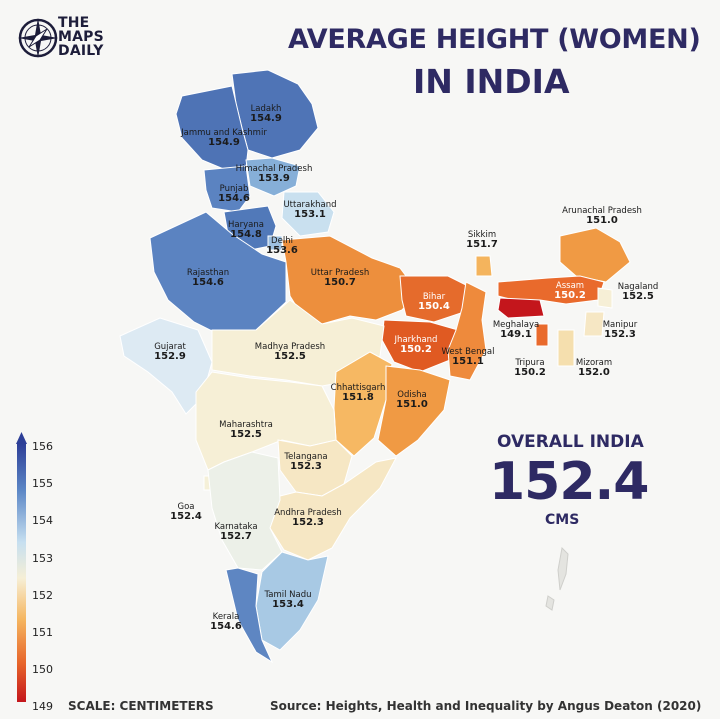 This screenshot has width=720, height=719. What do you see at coordinates (81, 51) in the screenshot?
I see `brand-line-3: DAILY` at bounding box center [81, 51].